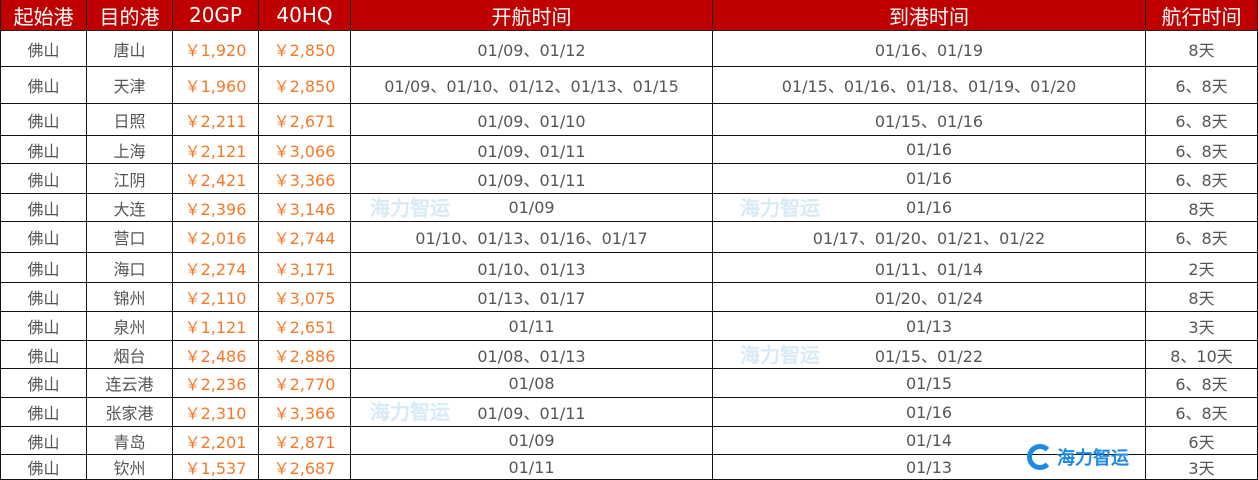 Image resolution: width=1258 pixels, height=480 pixels. What do you see at coordinates (304, 383) in the screenshot?
I see `cell-40hq: ￥2,770` at bounding box center [304, 383].